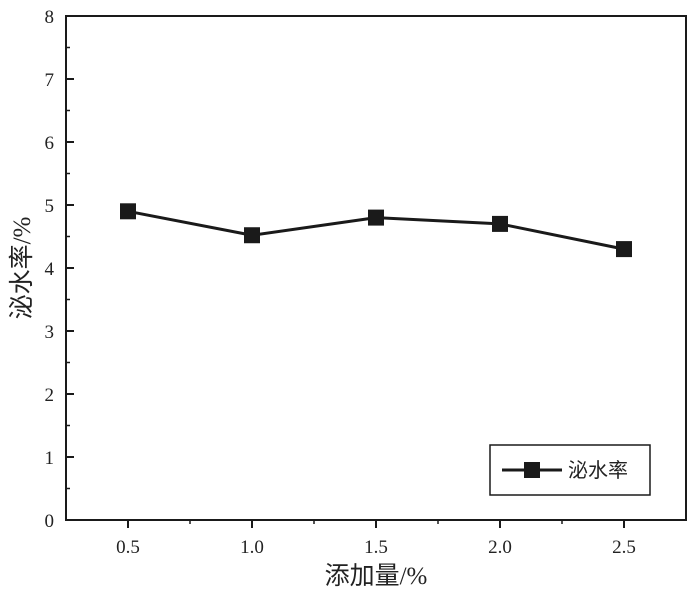  I want to click on x-tick-label: 0.5, so click(128, 547).